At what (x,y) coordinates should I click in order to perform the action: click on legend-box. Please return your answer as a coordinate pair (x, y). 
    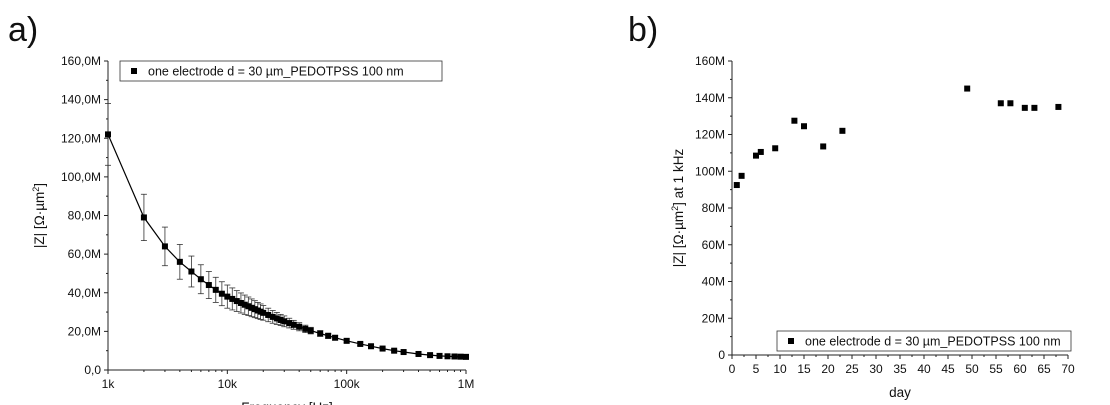
    Looking at the image, I should click on (924, 341).